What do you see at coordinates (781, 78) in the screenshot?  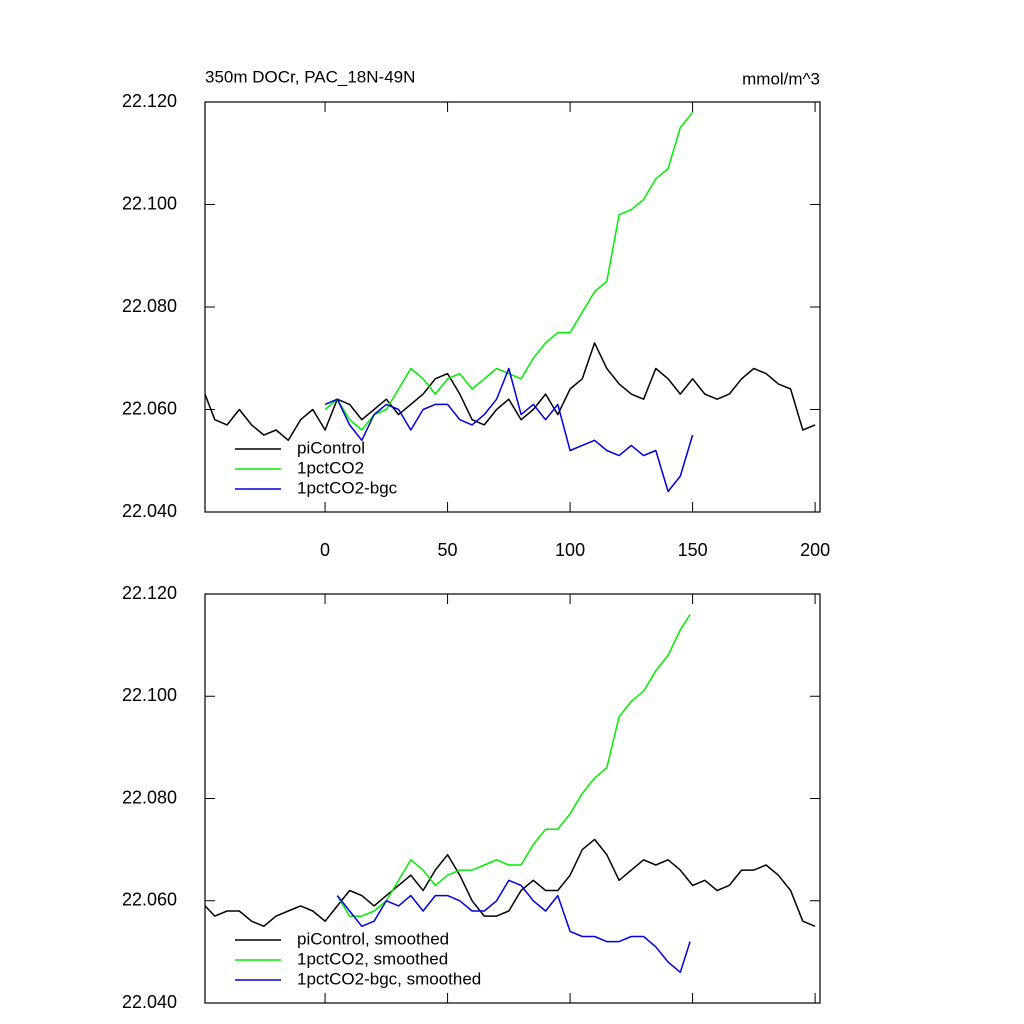 I see `units-label: mmol/m^3` at bounding box center [781, 78].